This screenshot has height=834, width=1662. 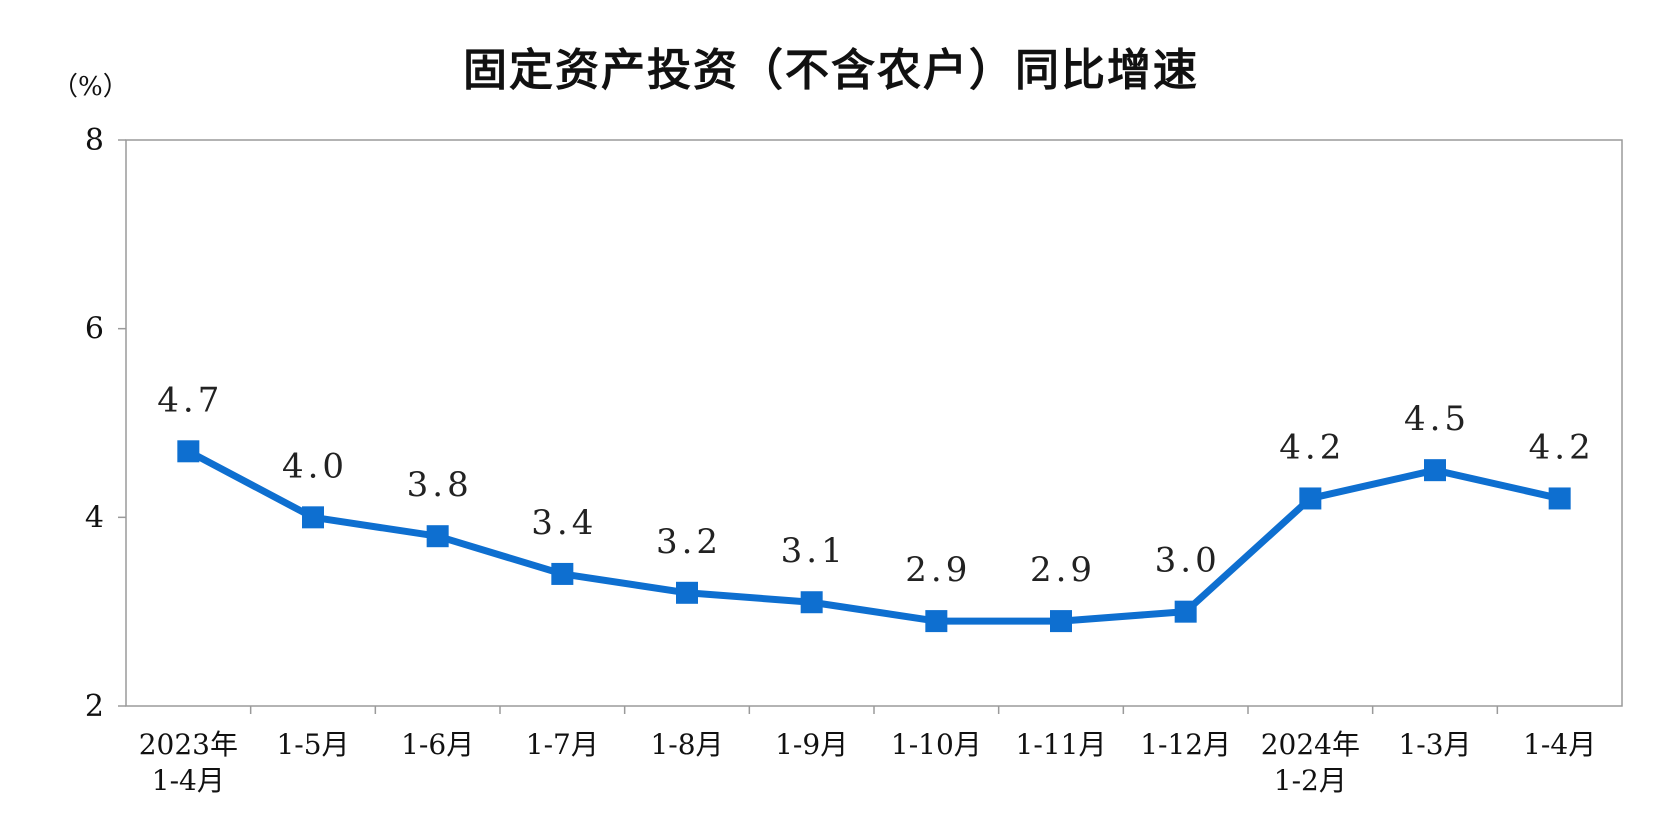 I want to click on x-tick-label: 1-12月, so click(x=1185, y=744).